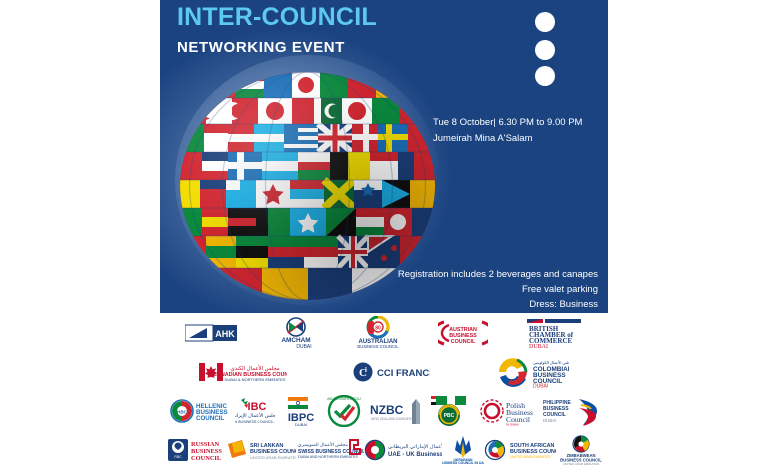  Describe the element at coordinates (328, 457) in the screenshot. I see `svg-text: DUBAI AND NORTHERN EMIRATES` at that location.